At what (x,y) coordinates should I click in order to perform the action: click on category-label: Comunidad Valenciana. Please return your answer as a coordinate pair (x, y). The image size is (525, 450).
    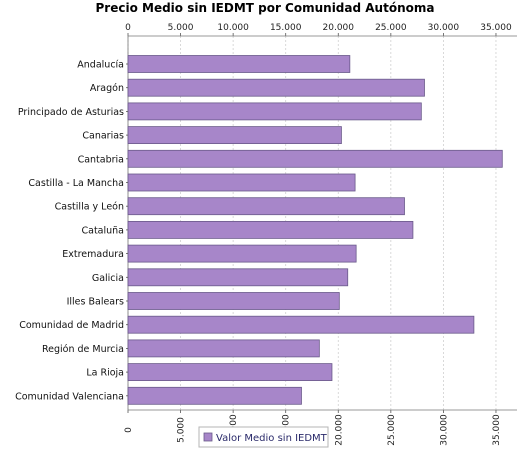
    Looking at the image, I should click on (69, 396).